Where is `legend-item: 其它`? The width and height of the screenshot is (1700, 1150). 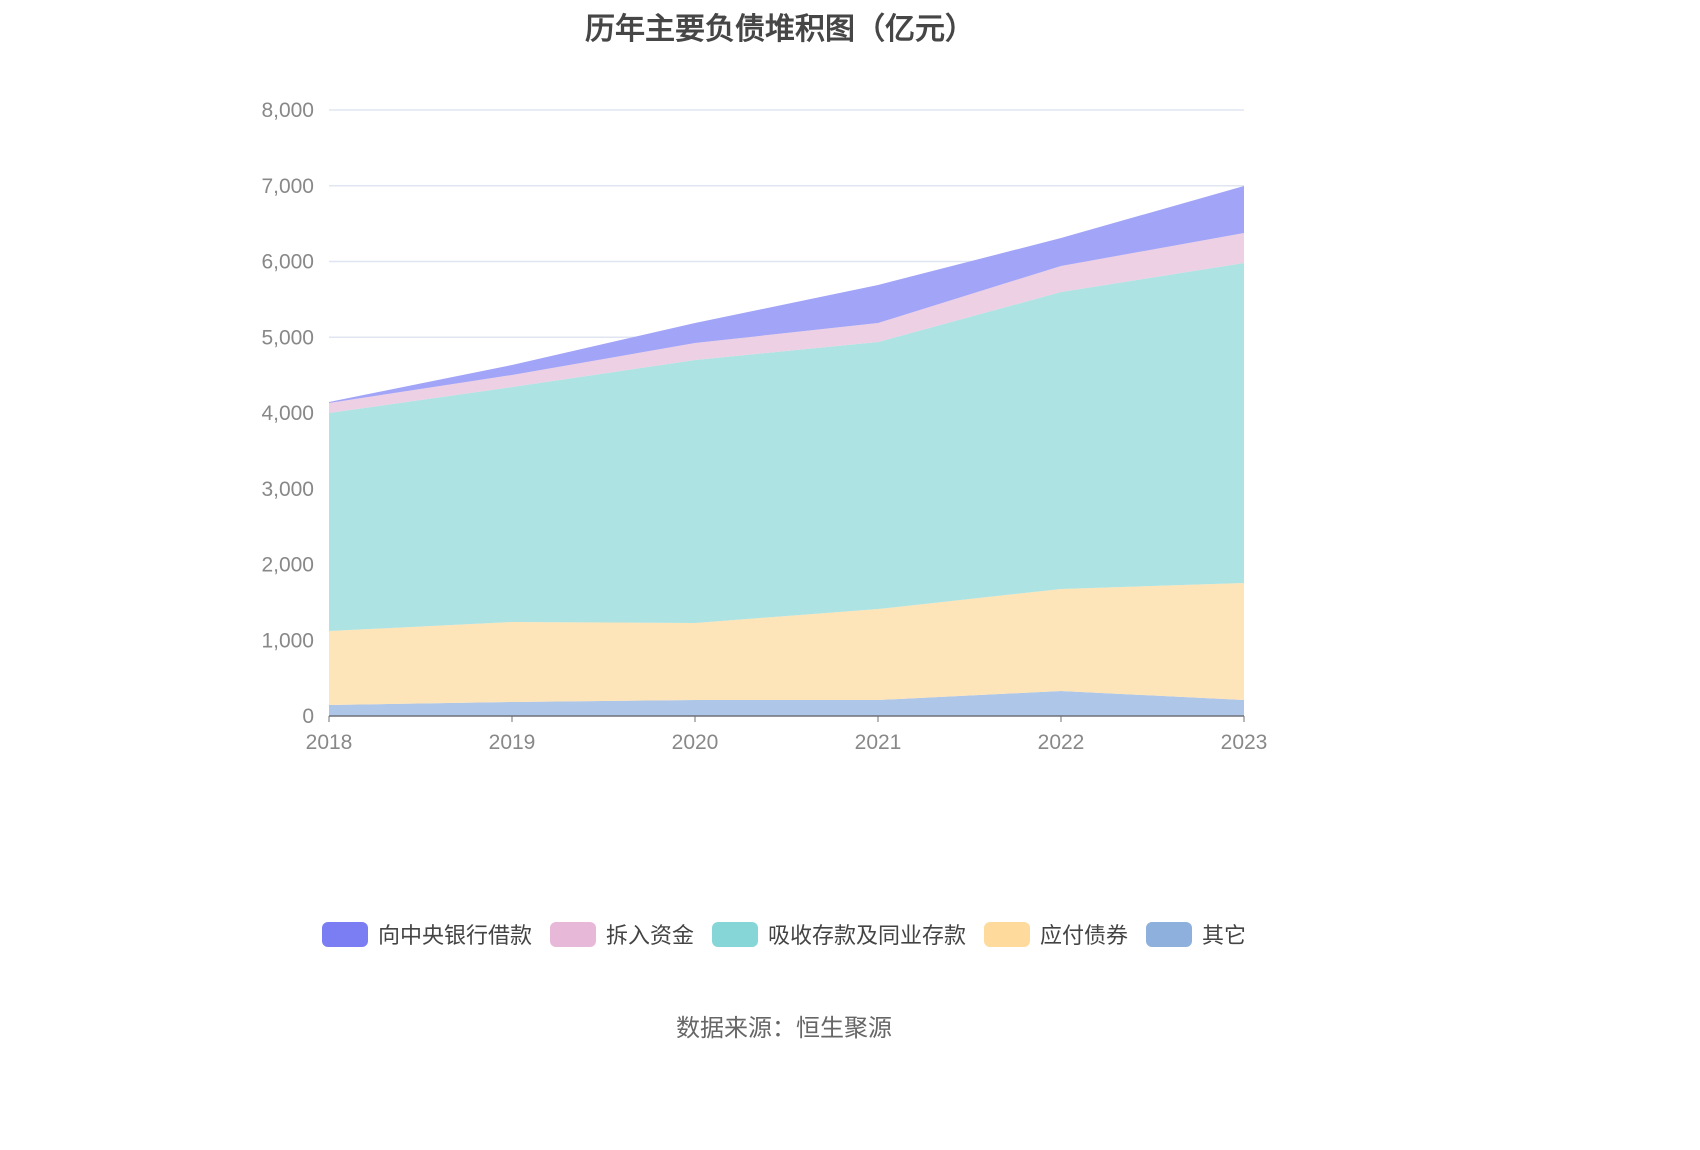 legend-item: 其它 is located at coordinates (1196, 934).